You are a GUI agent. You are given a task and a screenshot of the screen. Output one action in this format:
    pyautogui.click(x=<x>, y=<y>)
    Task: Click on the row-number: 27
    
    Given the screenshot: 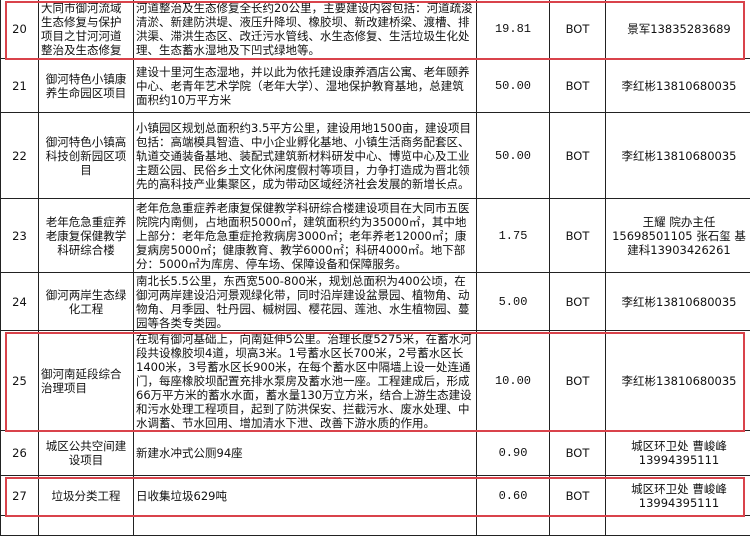 What is the action you would take?
    pyautogui.click(x=20, y=496)
    